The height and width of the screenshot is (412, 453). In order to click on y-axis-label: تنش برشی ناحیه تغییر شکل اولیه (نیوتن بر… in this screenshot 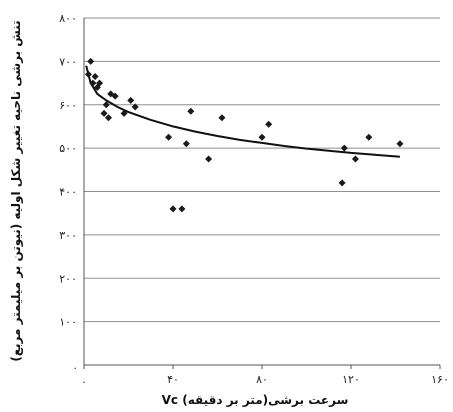, I will do `click(16, 190)`.